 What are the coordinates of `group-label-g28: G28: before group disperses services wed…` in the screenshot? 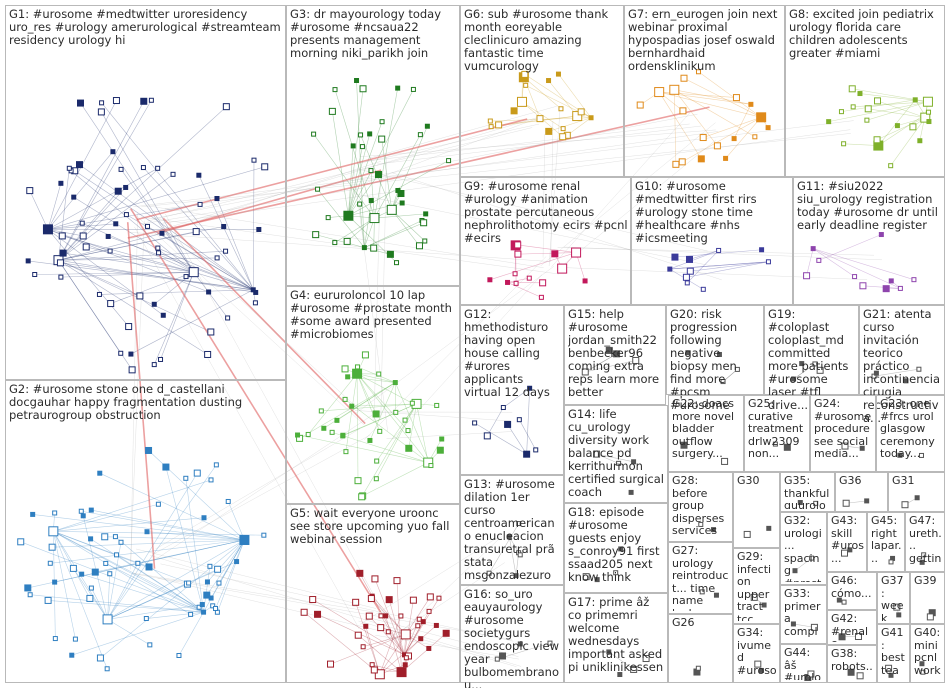 It's located at (700, 507).